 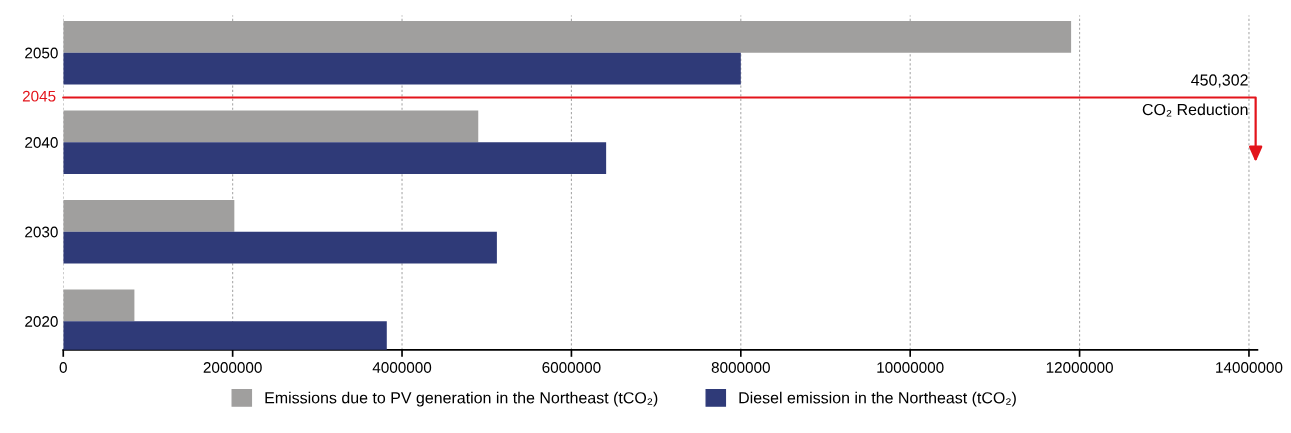 What do you see at coordinates (1195, 110) in the screenshot?
I see `annotation: CO₂ Reduction` at bounding box center [1195, 110].